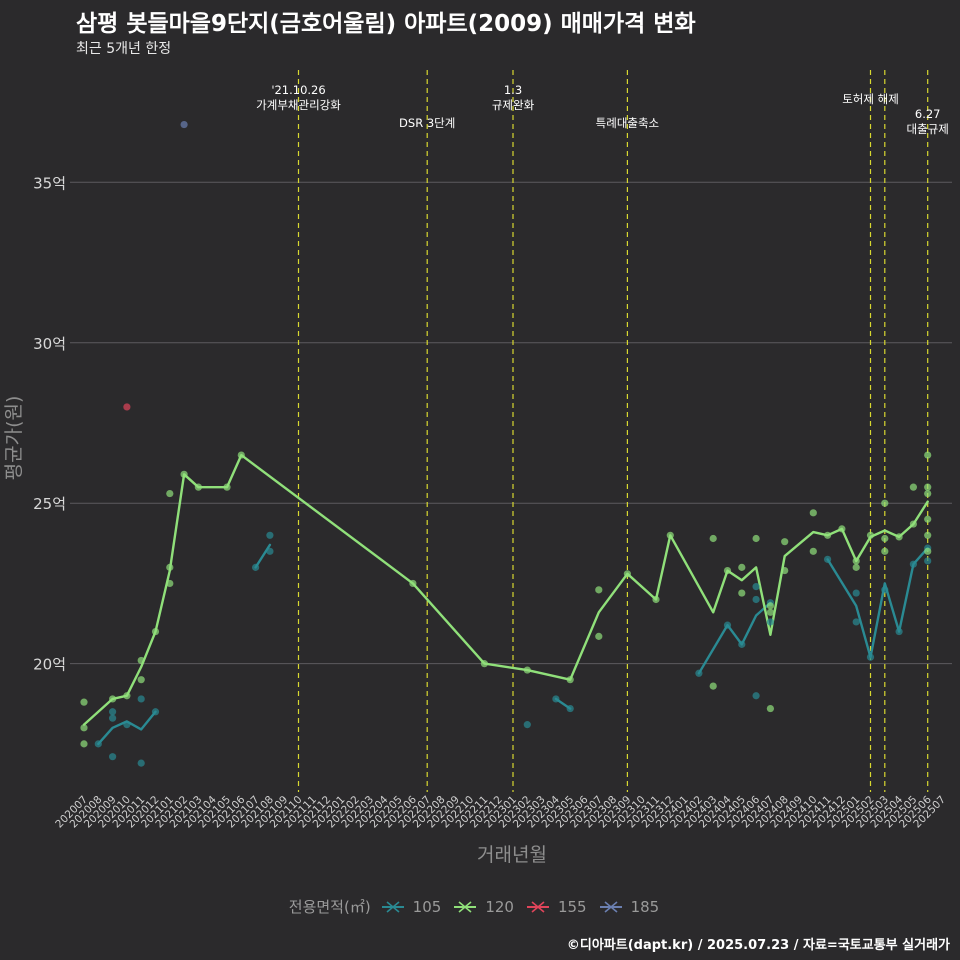  I want to click on legend: 전용면적(㎡) 105 120 155, so click(480, 906).